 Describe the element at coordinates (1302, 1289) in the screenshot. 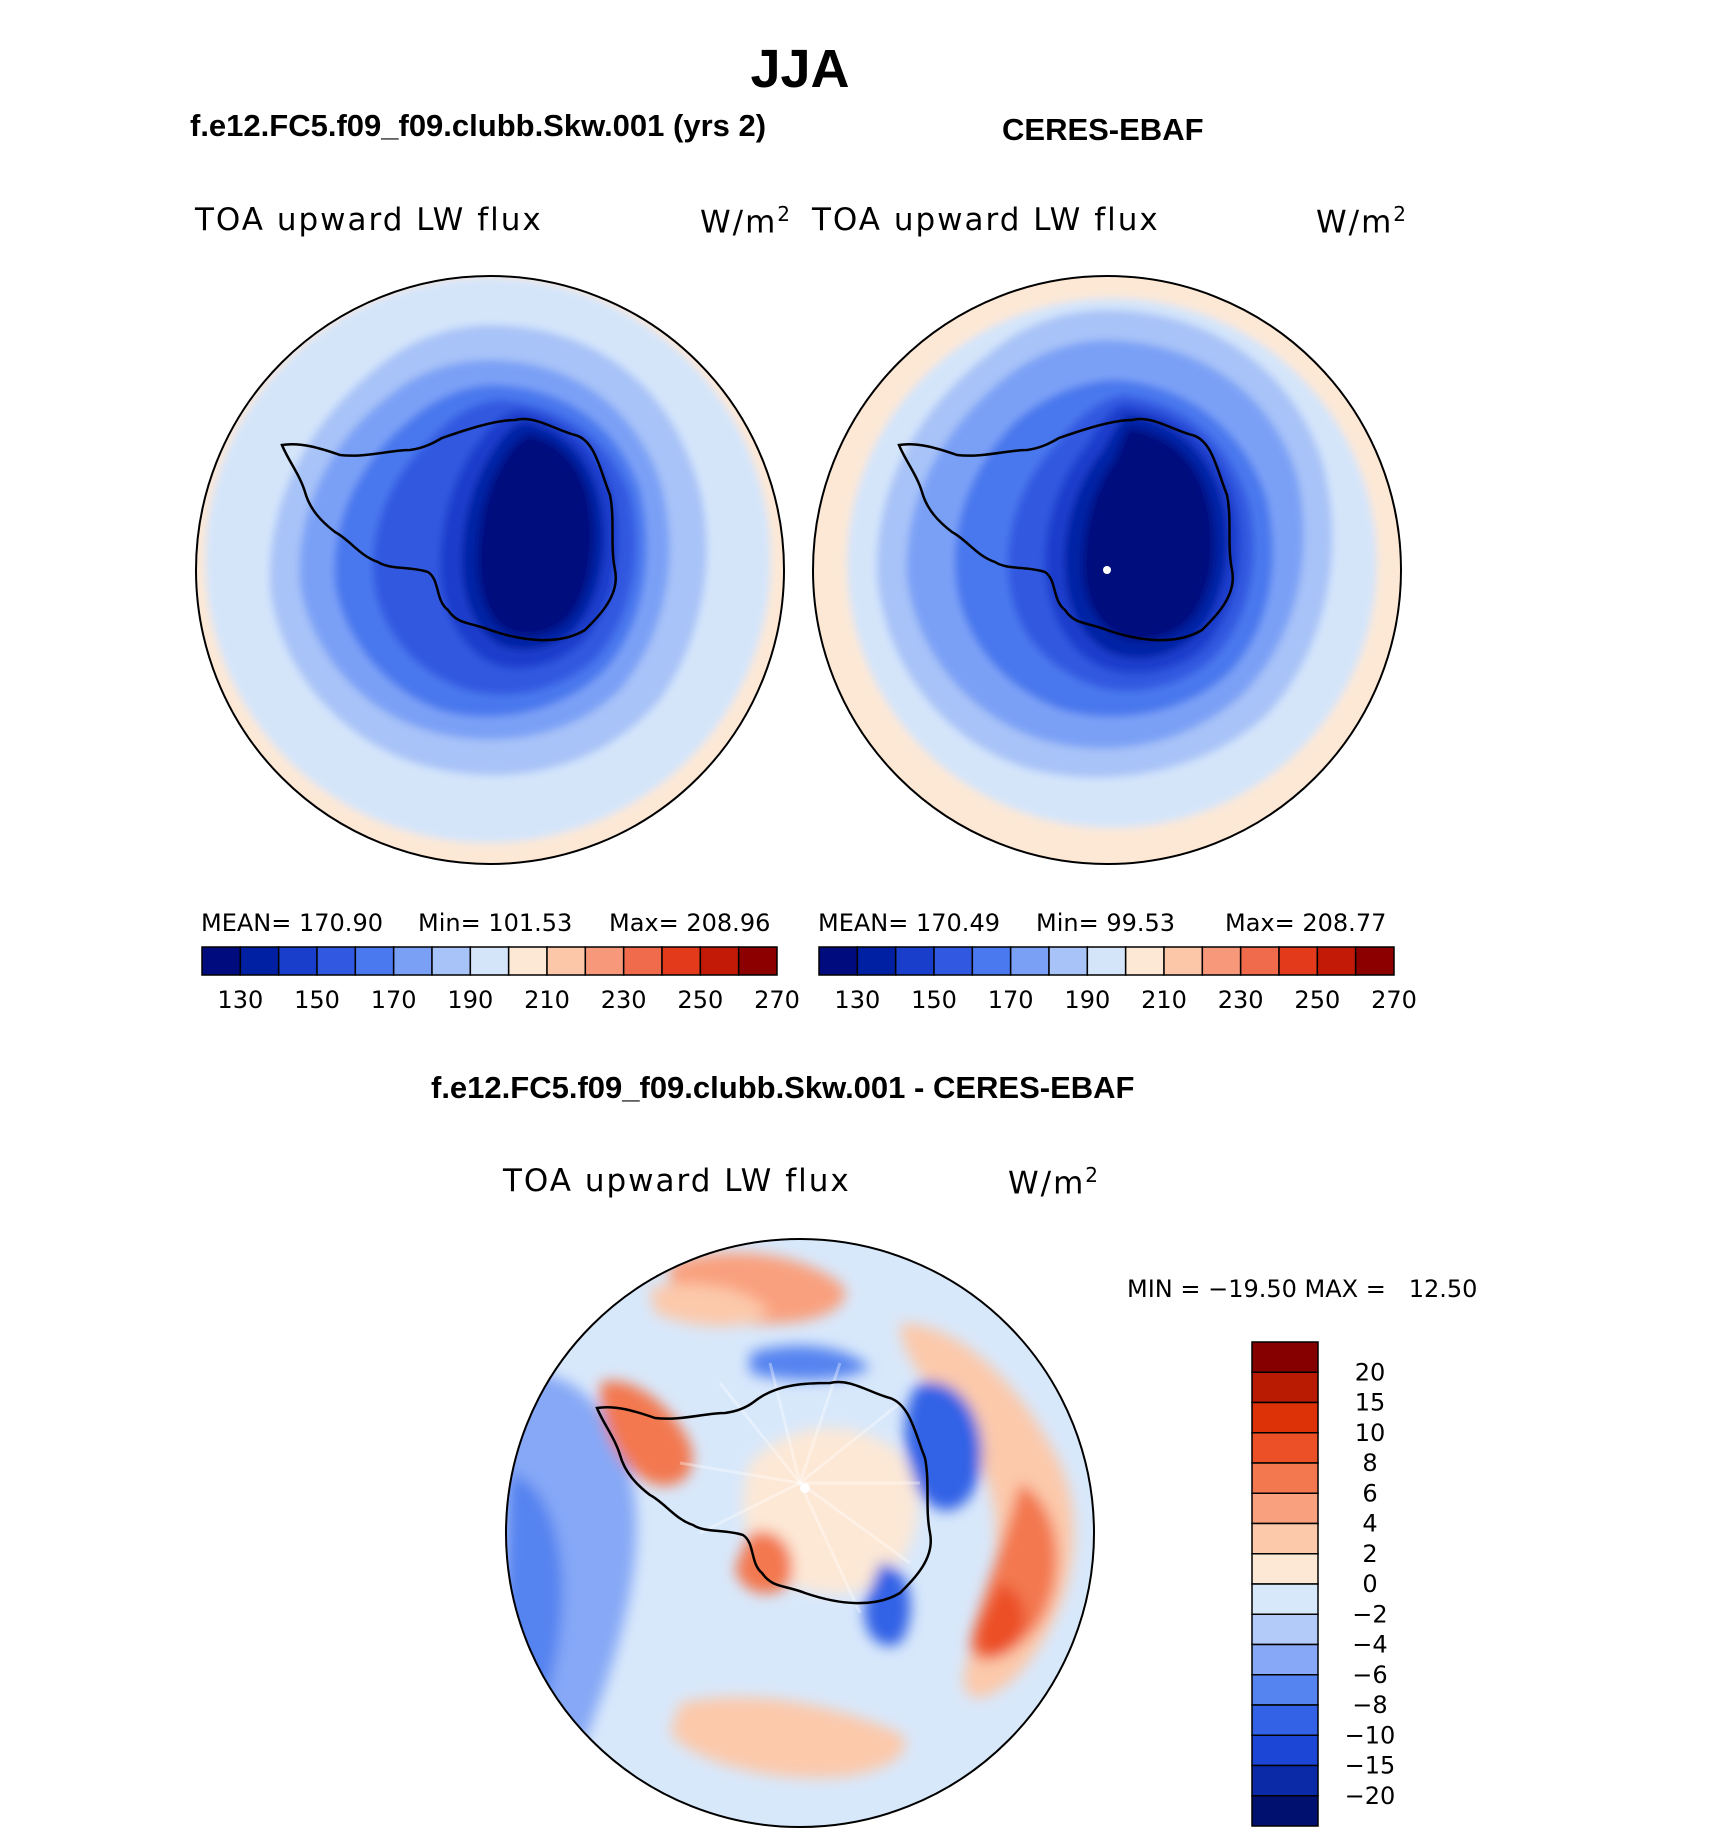

I see `diff-minmax-stat: MIN = −19.50 MAX = 12.50` at that location.